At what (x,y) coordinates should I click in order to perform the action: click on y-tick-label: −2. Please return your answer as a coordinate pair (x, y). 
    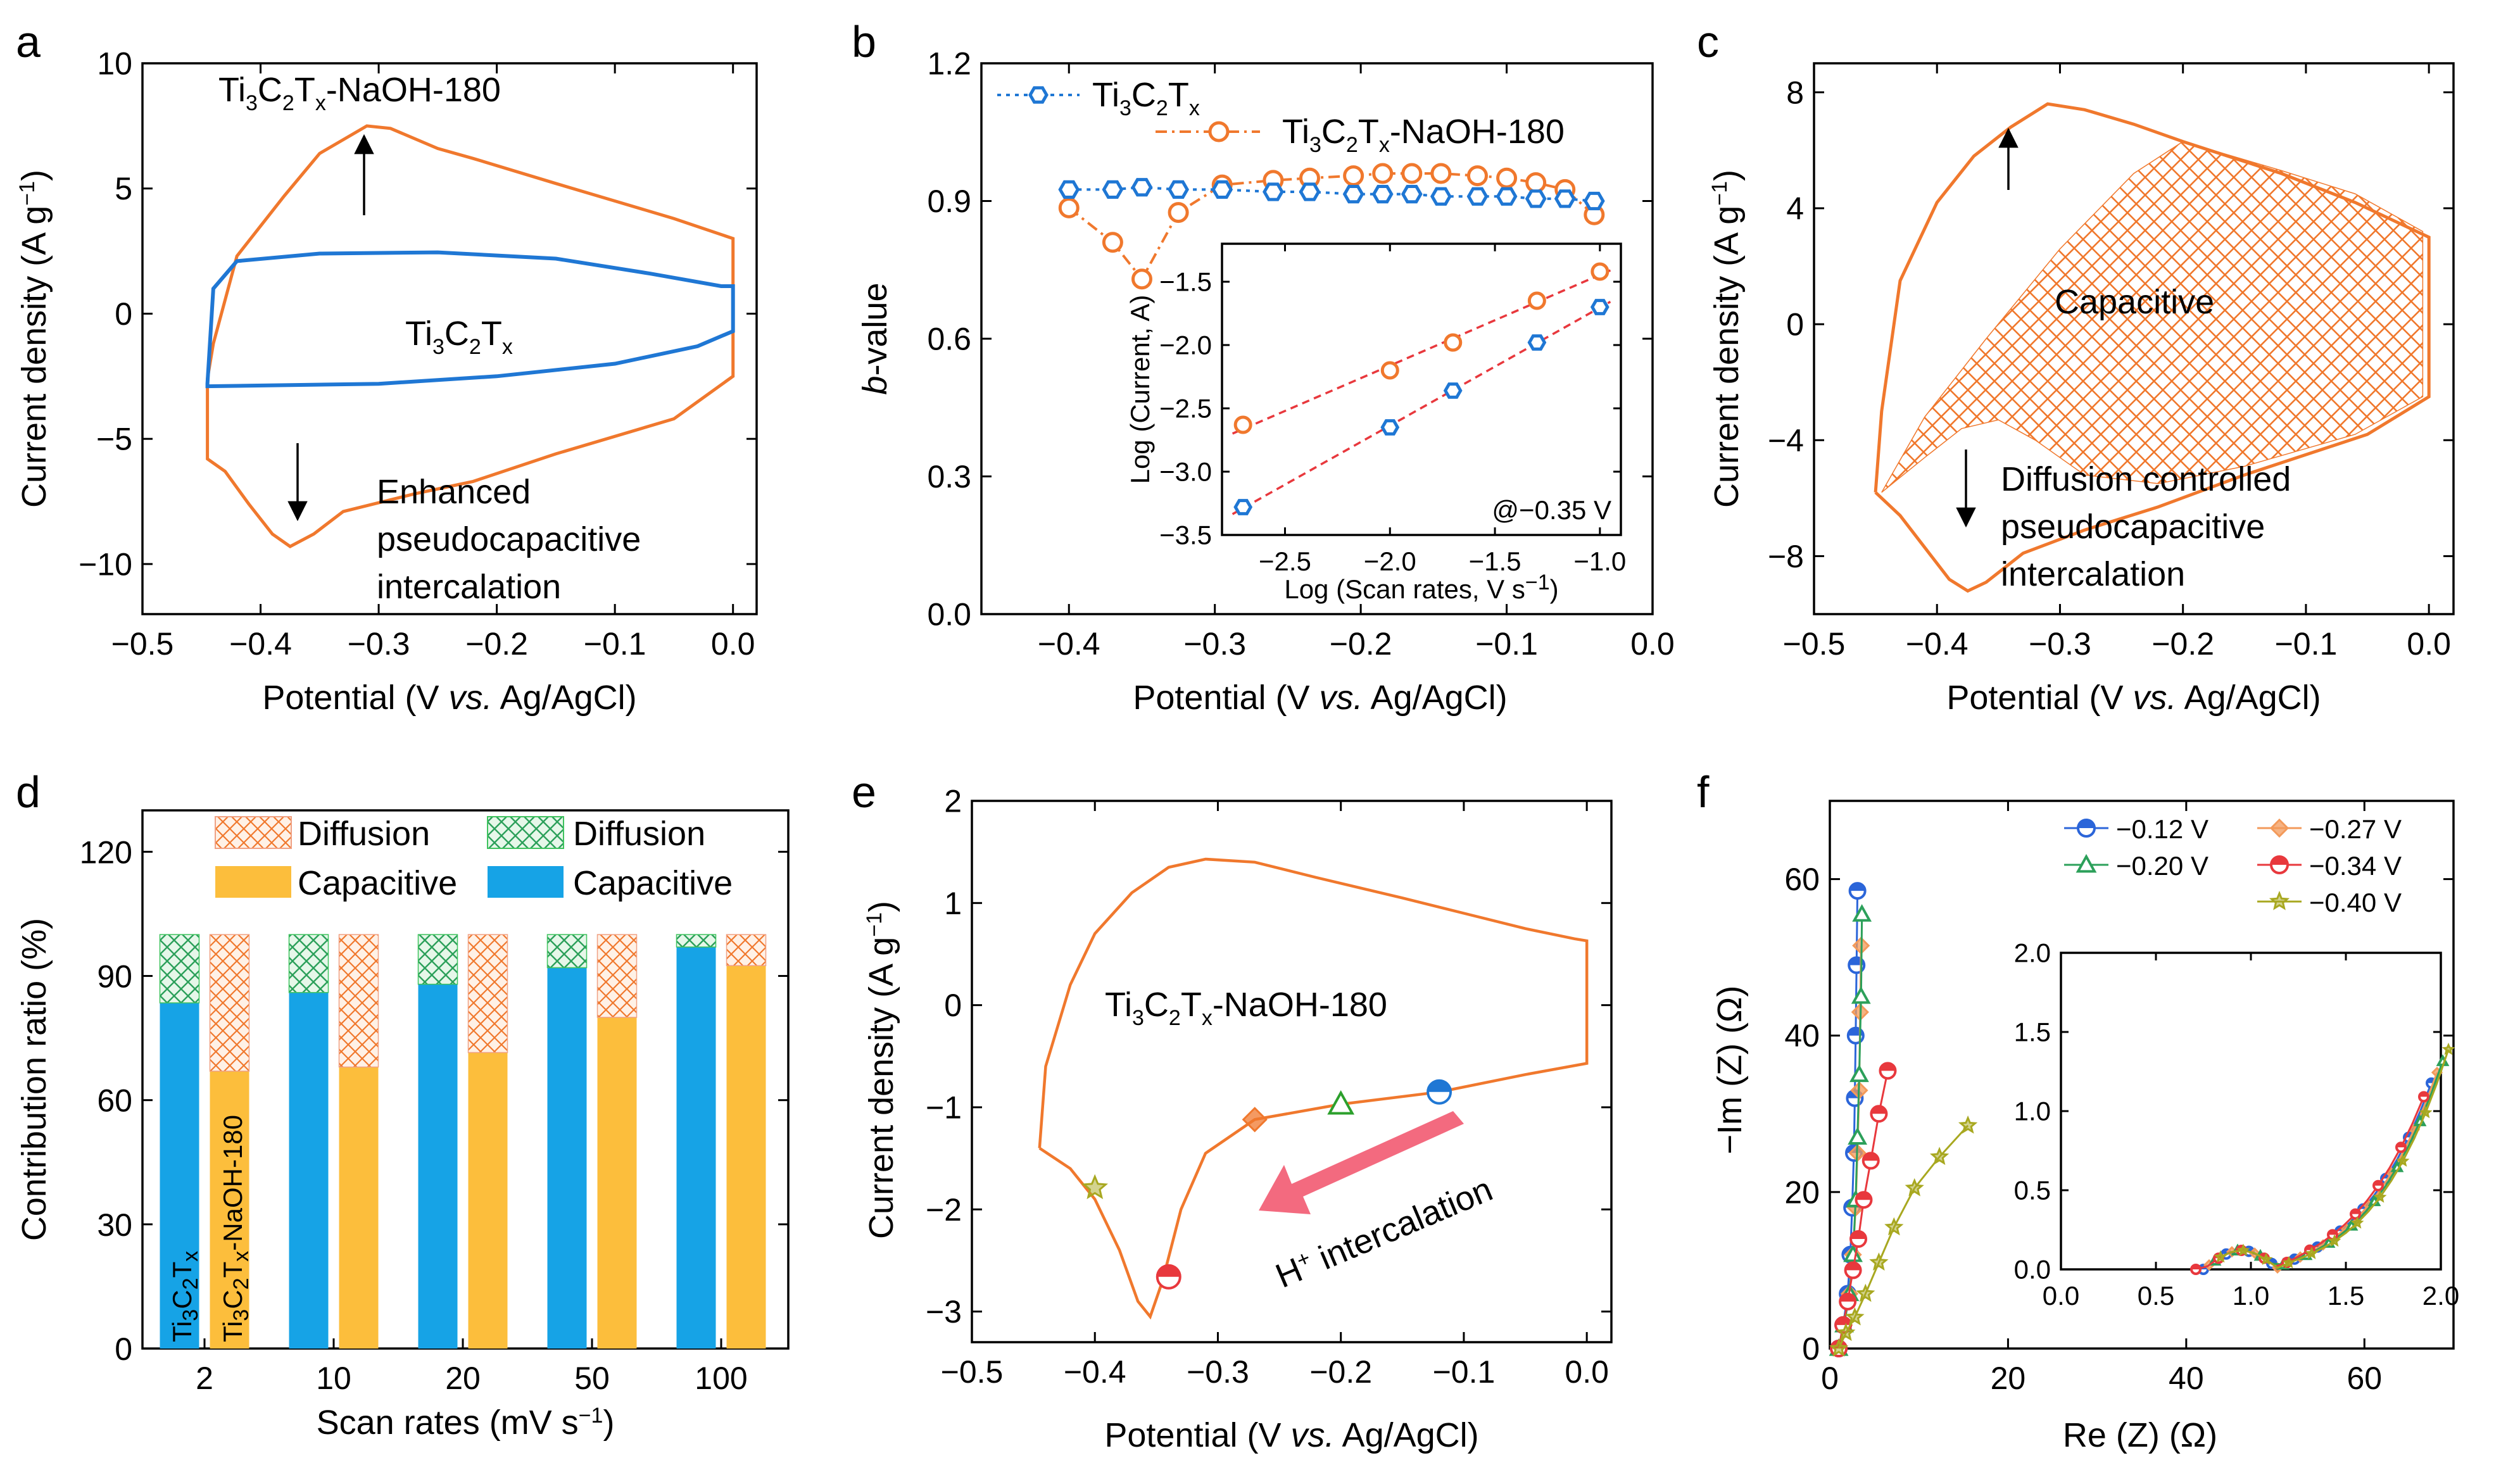
    Looking at the image, I should click on (944, 1210).